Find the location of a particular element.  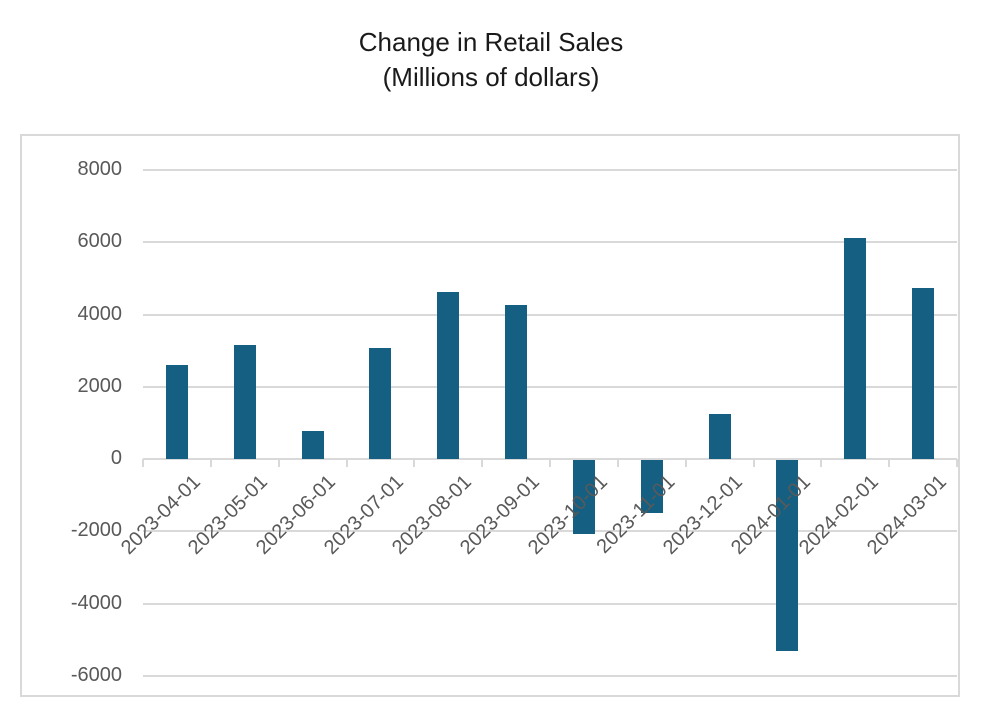

y-axis-tick-label: 0 is located at coordinates (116, 458).